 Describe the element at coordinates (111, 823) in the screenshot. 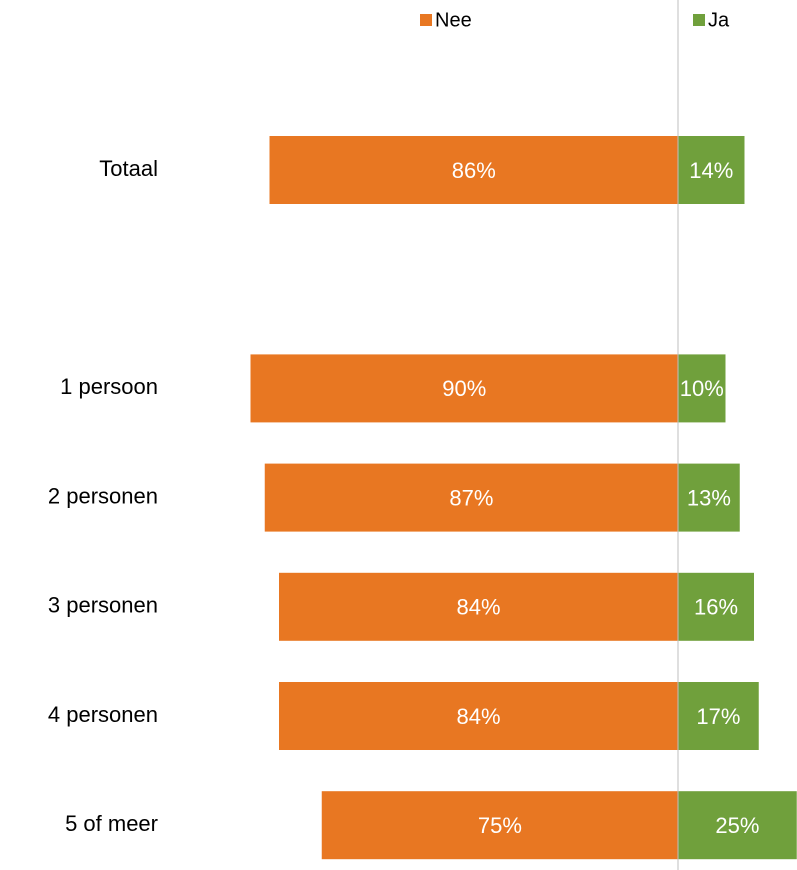

I see `category-label: 5 of meer` at that location.